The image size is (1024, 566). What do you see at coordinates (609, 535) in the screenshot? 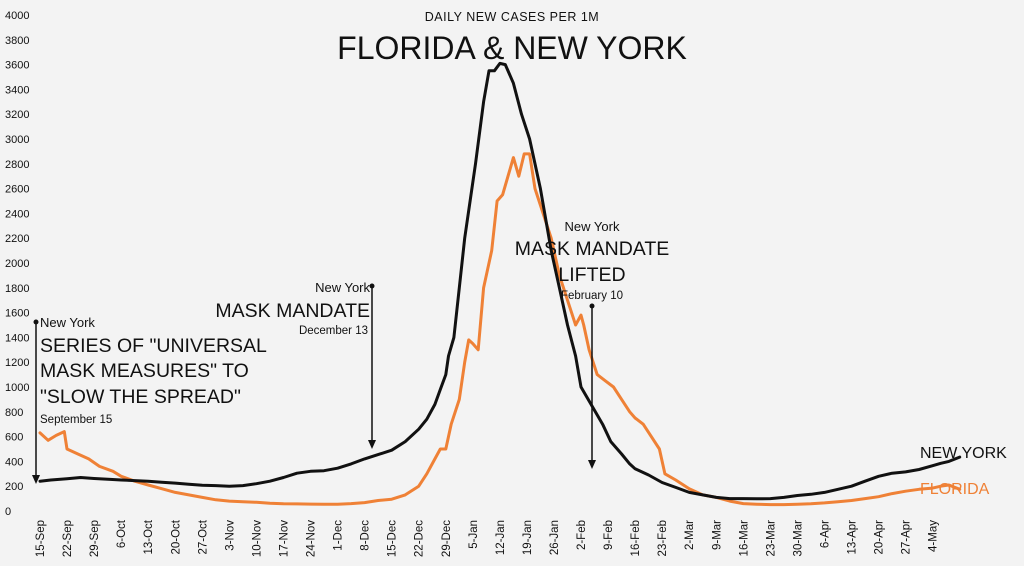
I see `x-tick-label: 9-Feb` at bounding box center [609, 535].